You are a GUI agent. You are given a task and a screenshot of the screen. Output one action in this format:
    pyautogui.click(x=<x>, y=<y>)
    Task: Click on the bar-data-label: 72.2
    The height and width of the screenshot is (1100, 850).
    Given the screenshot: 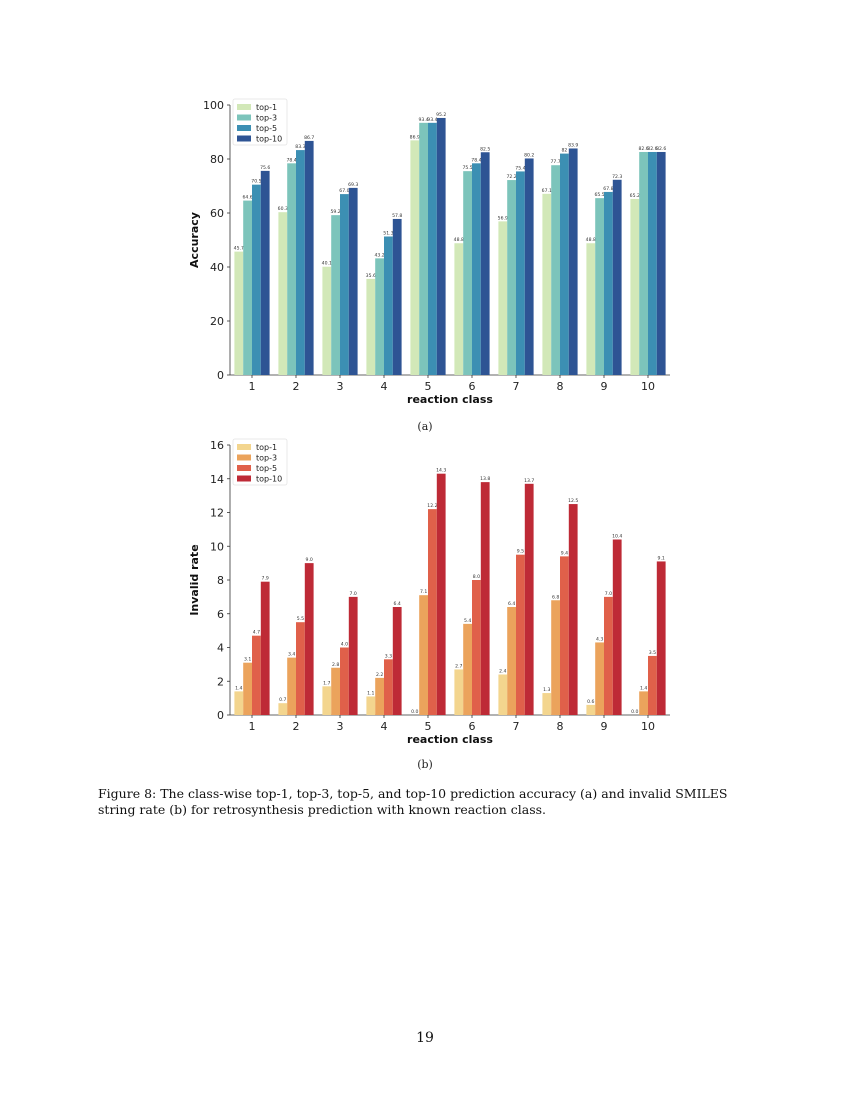 What is the action you would take?
    pyautogui.click(x=511, y=177)
    